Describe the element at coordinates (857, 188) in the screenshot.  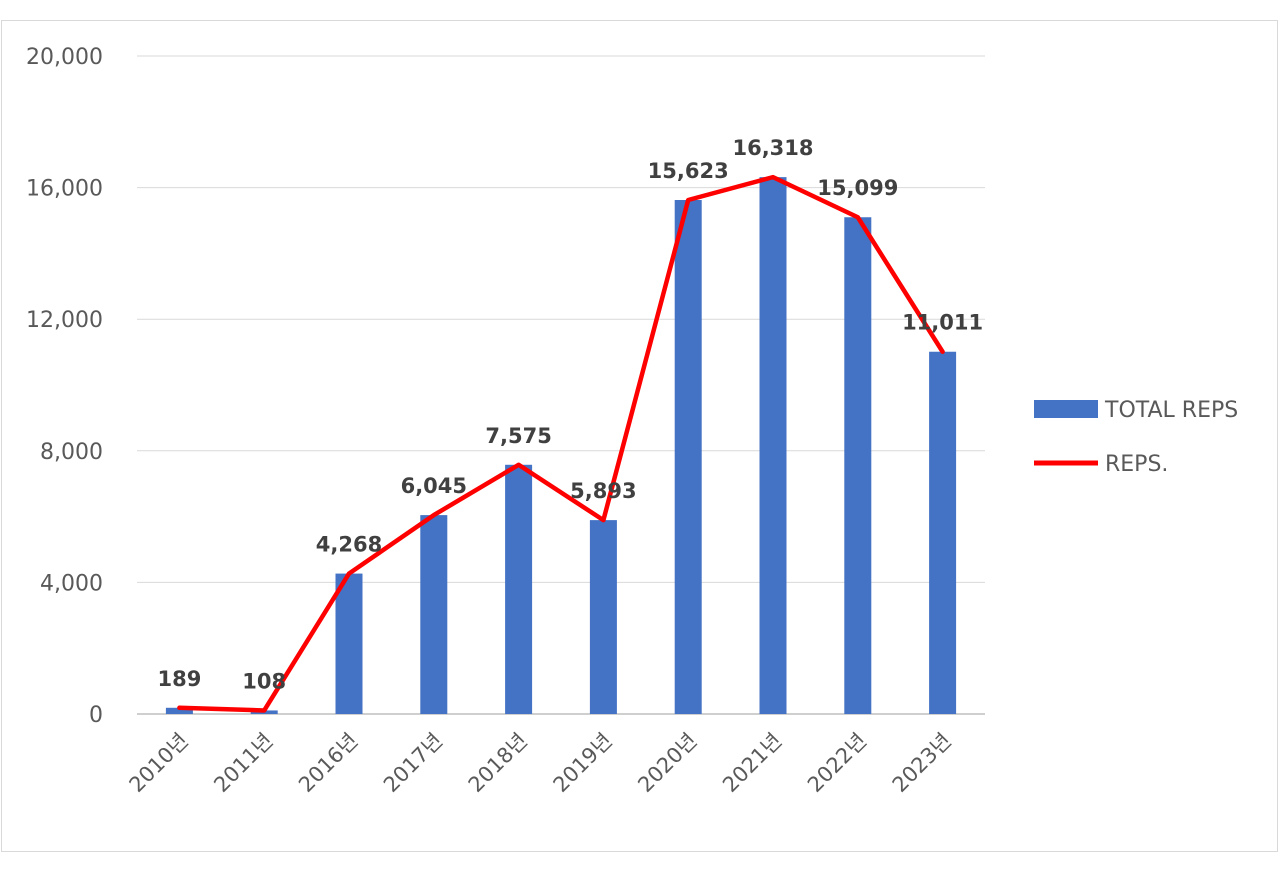
I see `data-label: 15,099` at that location.